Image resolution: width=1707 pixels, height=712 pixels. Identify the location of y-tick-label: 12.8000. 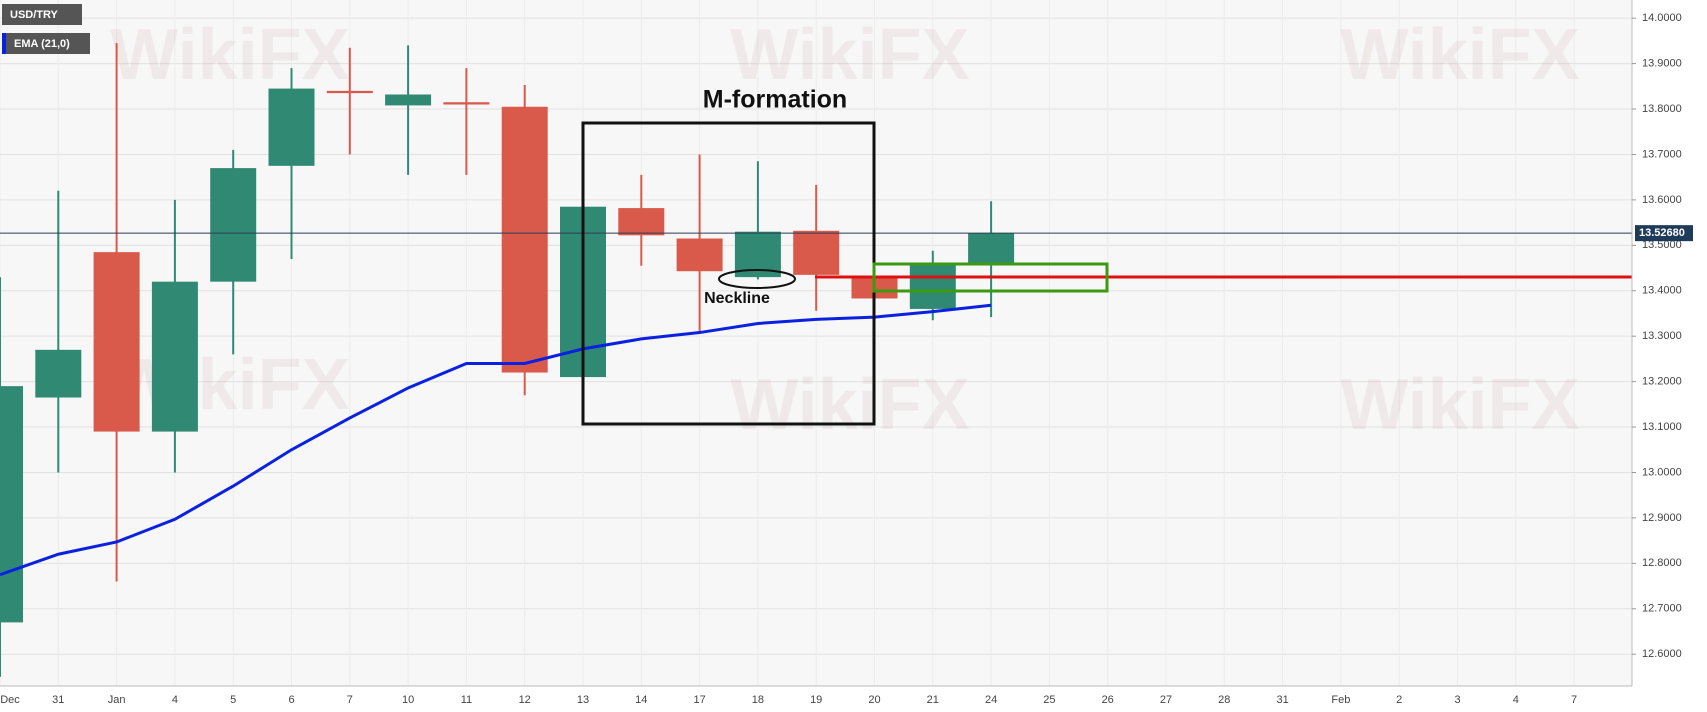
(1662, 563).